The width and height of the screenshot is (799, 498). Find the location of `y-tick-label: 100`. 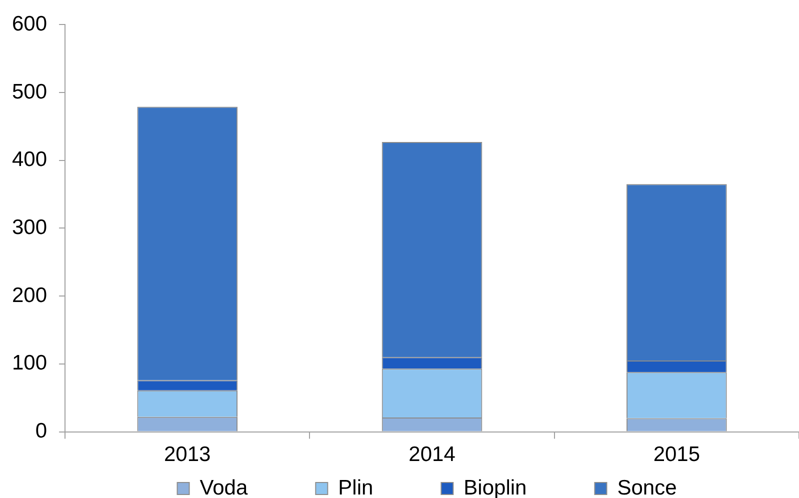

y-tick-label: 100 is located at coordinates (30, 363).